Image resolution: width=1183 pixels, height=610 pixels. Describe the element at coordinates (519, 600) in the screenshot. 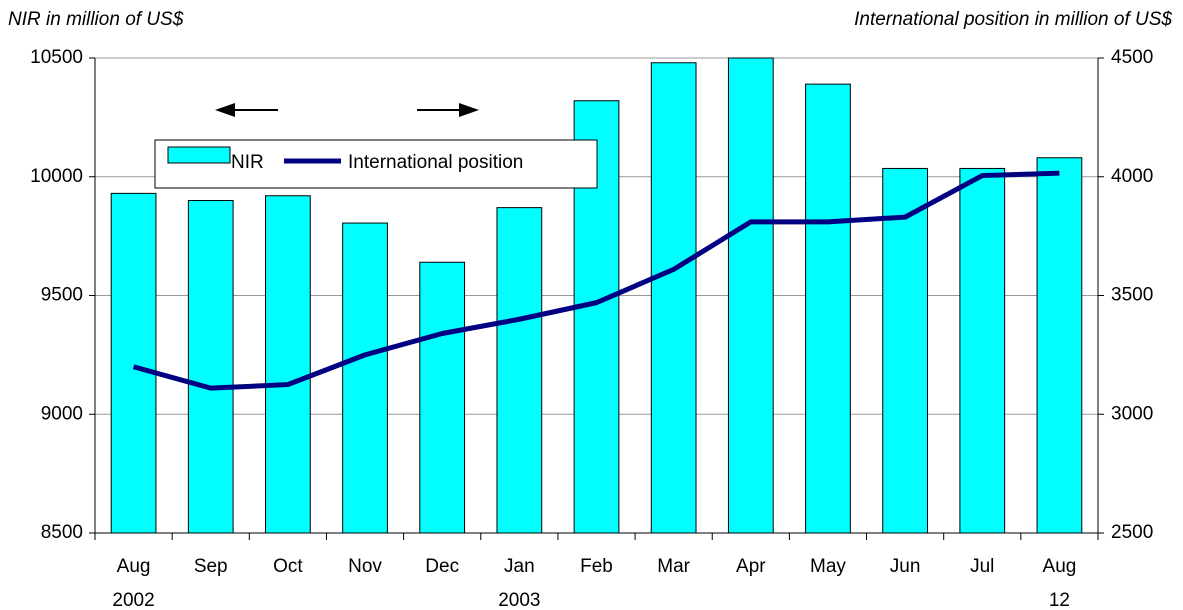

I see `x-tick-sublabel: 2003` at that location.